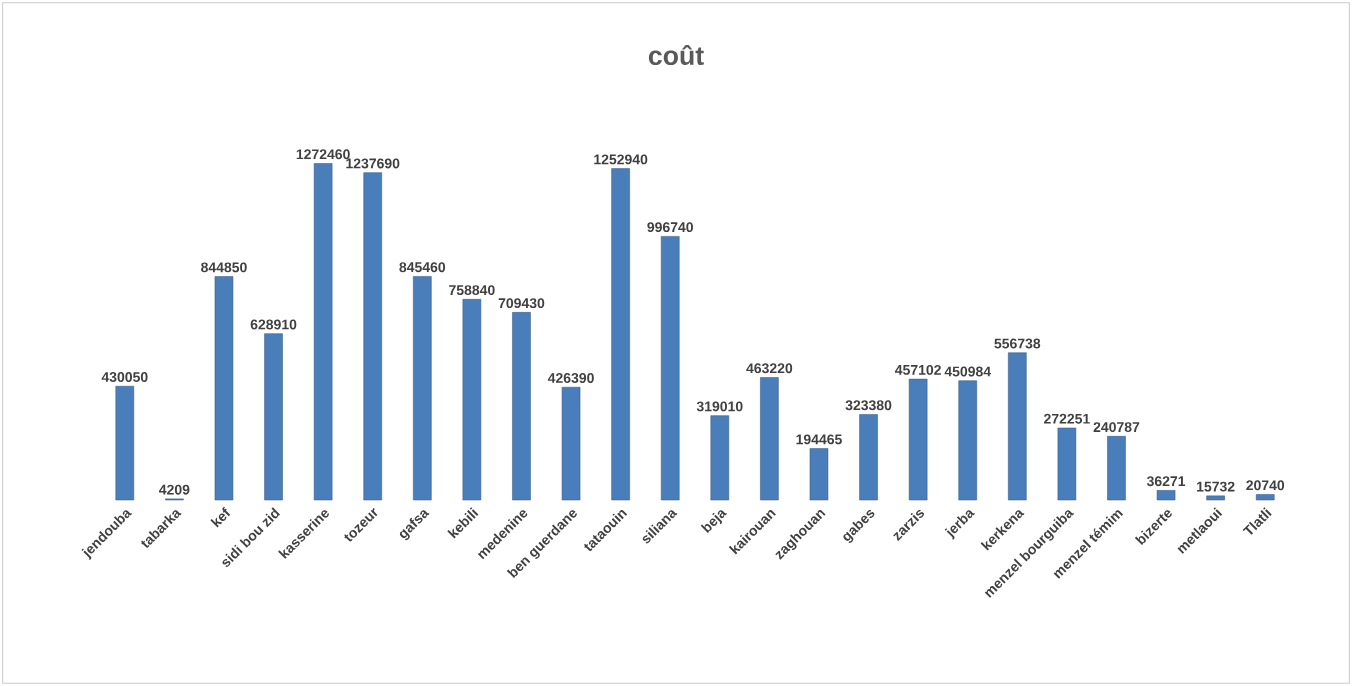  Describe the element at coordinates (124, 377) in the screenshot. I see `data-label: 430050` at that location.